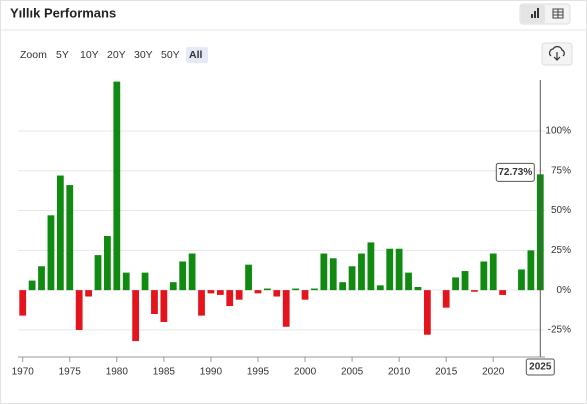  I want to click on x-tick-label: 1985, so click(164, 372).